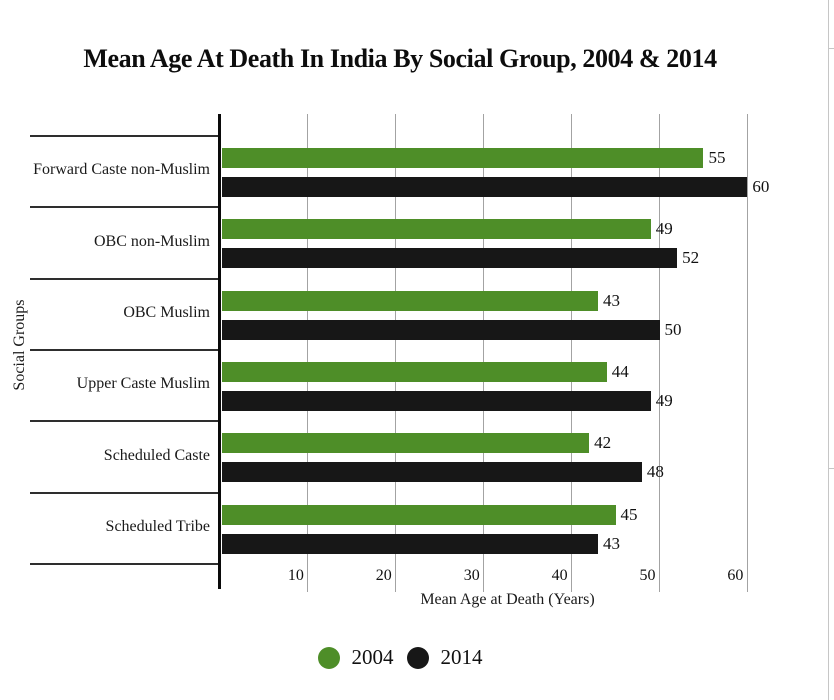 This screenshot has height=700, width=834. What do you see at coordinates (717, 157) in the screenshot?
I see `value-label: 55` at bounding box center [717, 157].